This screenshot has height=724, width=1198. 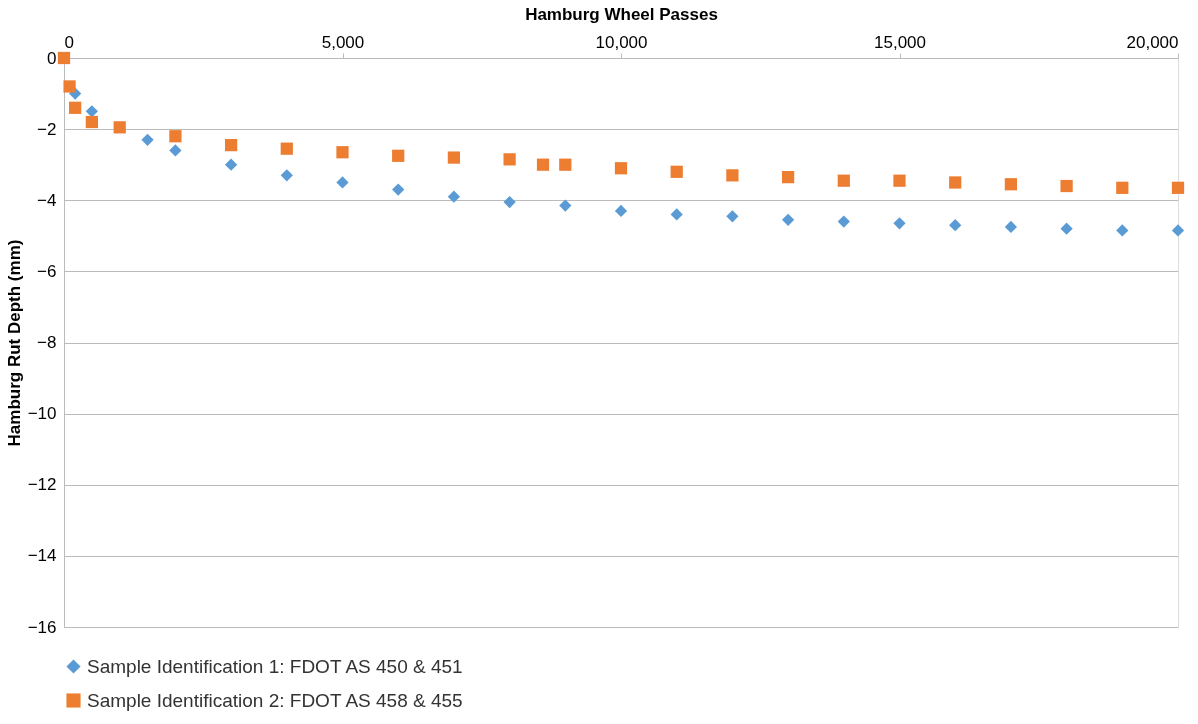 I want to click on x-tick-label: 10,000, so click(x=621, y=42).